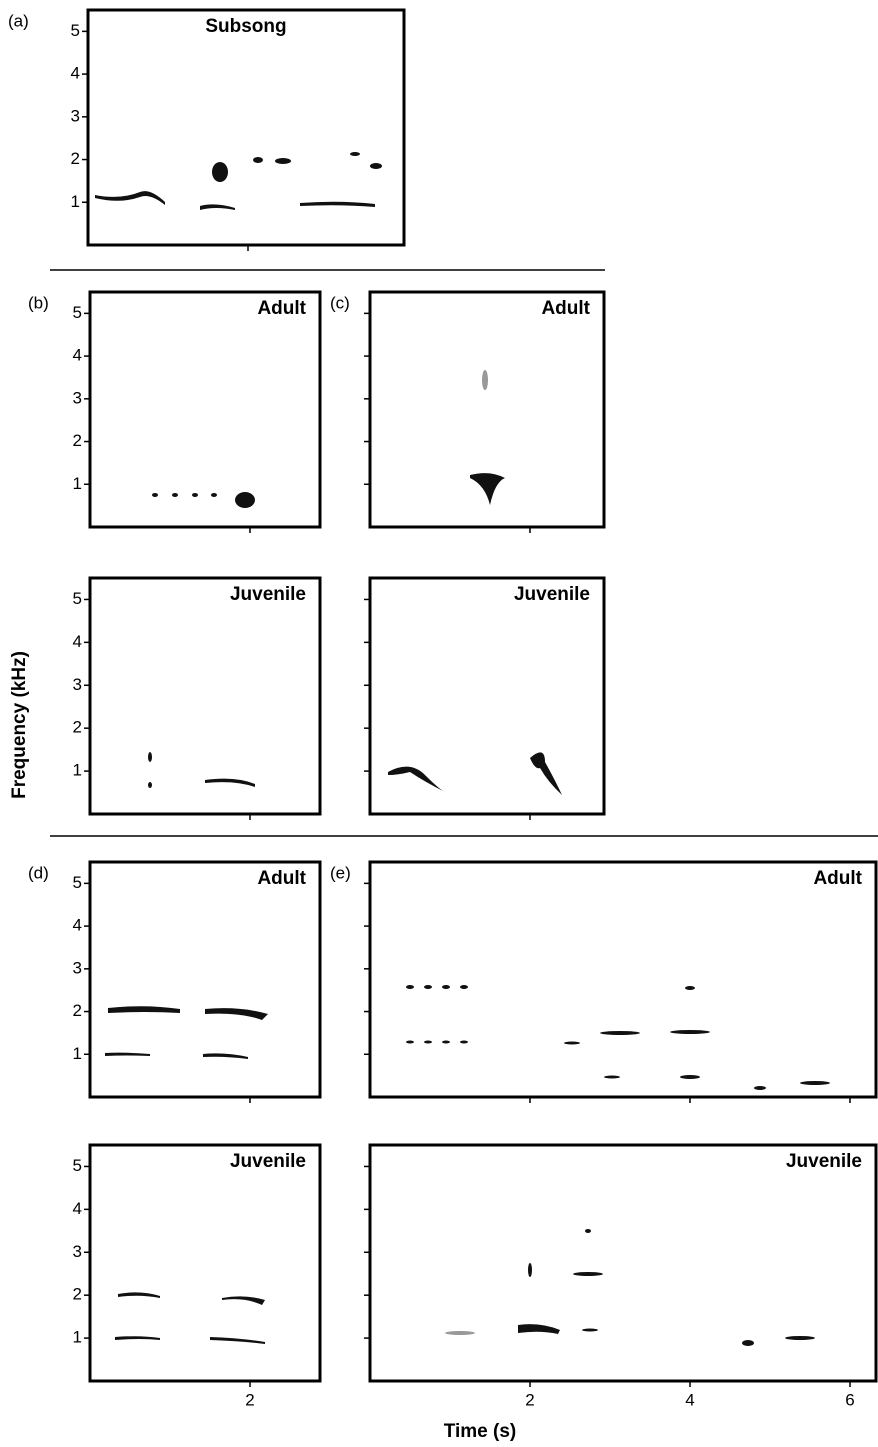 The width and height of the screenshot is (878, 1447). I want to click on panel-label: (d), so click(38, 872).